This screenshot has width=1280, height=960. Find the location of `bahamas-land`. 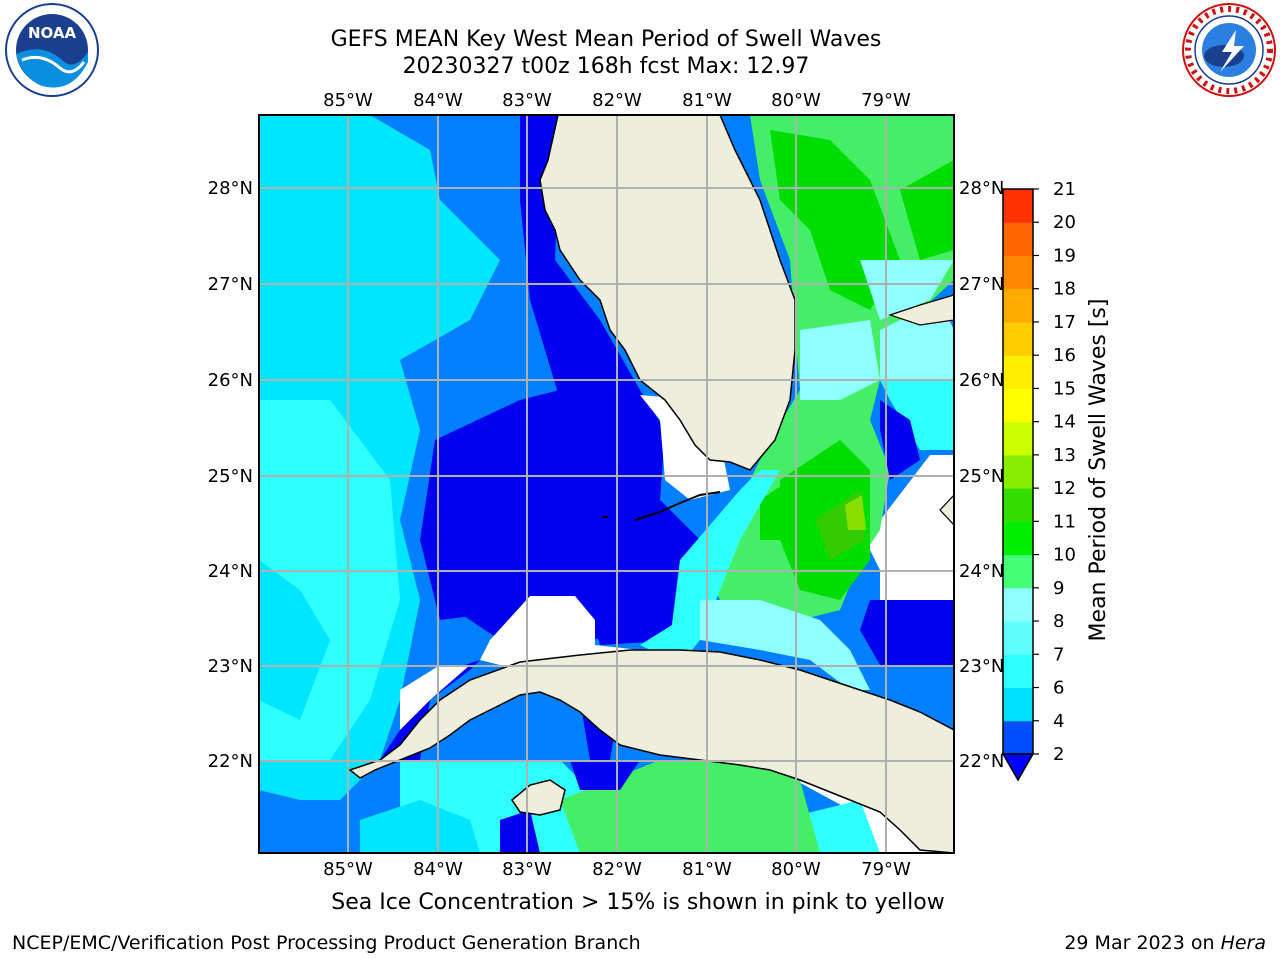

bahamas-land is located at coordinates (921, 310).